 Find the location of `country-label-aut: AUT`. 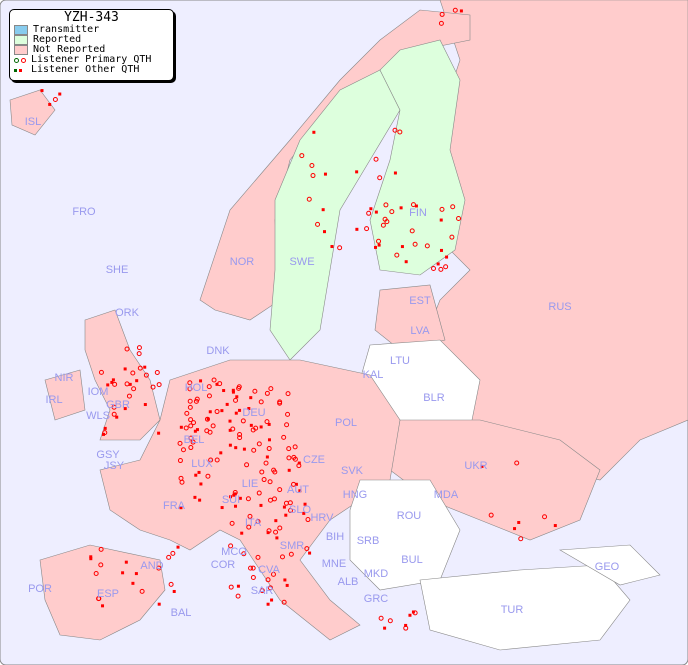

country-label-aut: AUT is located at coordinates (298, 490).